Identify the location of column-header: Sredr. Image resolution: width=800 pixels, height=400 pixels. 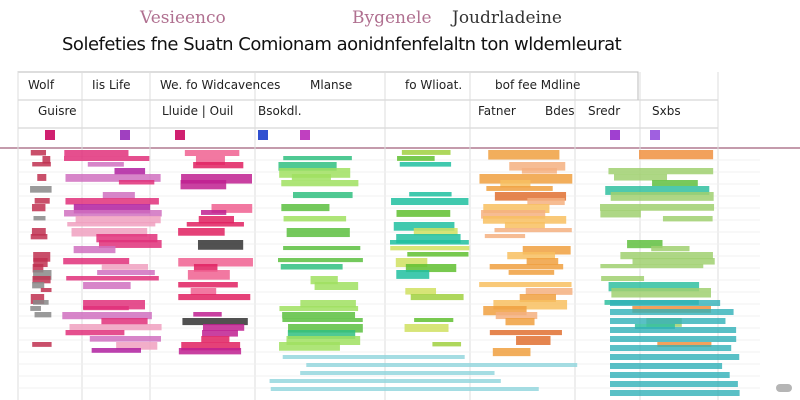
(604, 111).